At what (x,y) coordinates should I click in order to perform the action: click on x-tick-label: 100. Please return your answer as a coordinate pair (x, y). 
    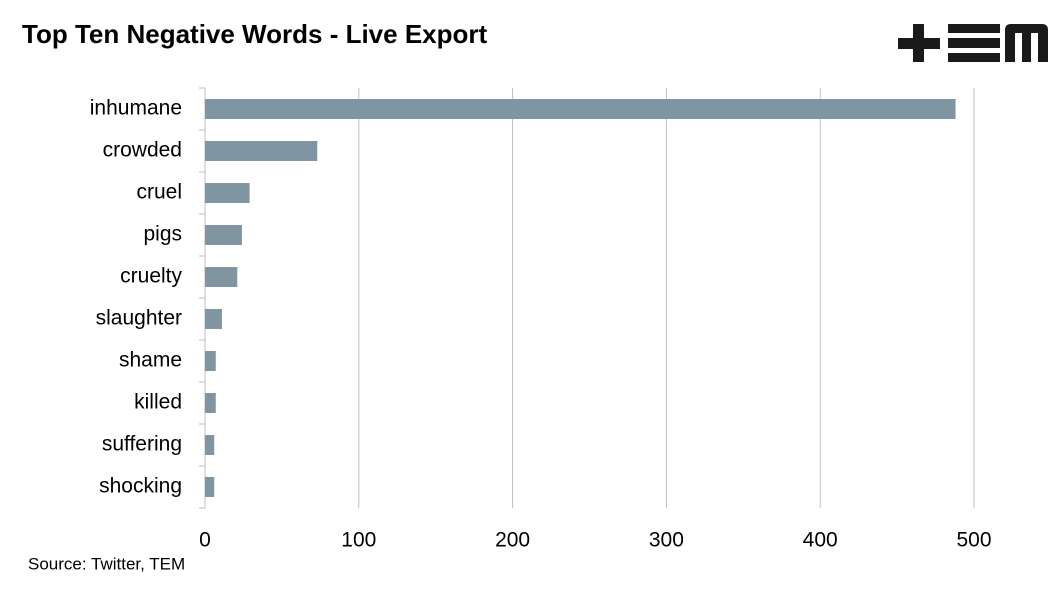
    Looking at the image, I should click on (358, 540).